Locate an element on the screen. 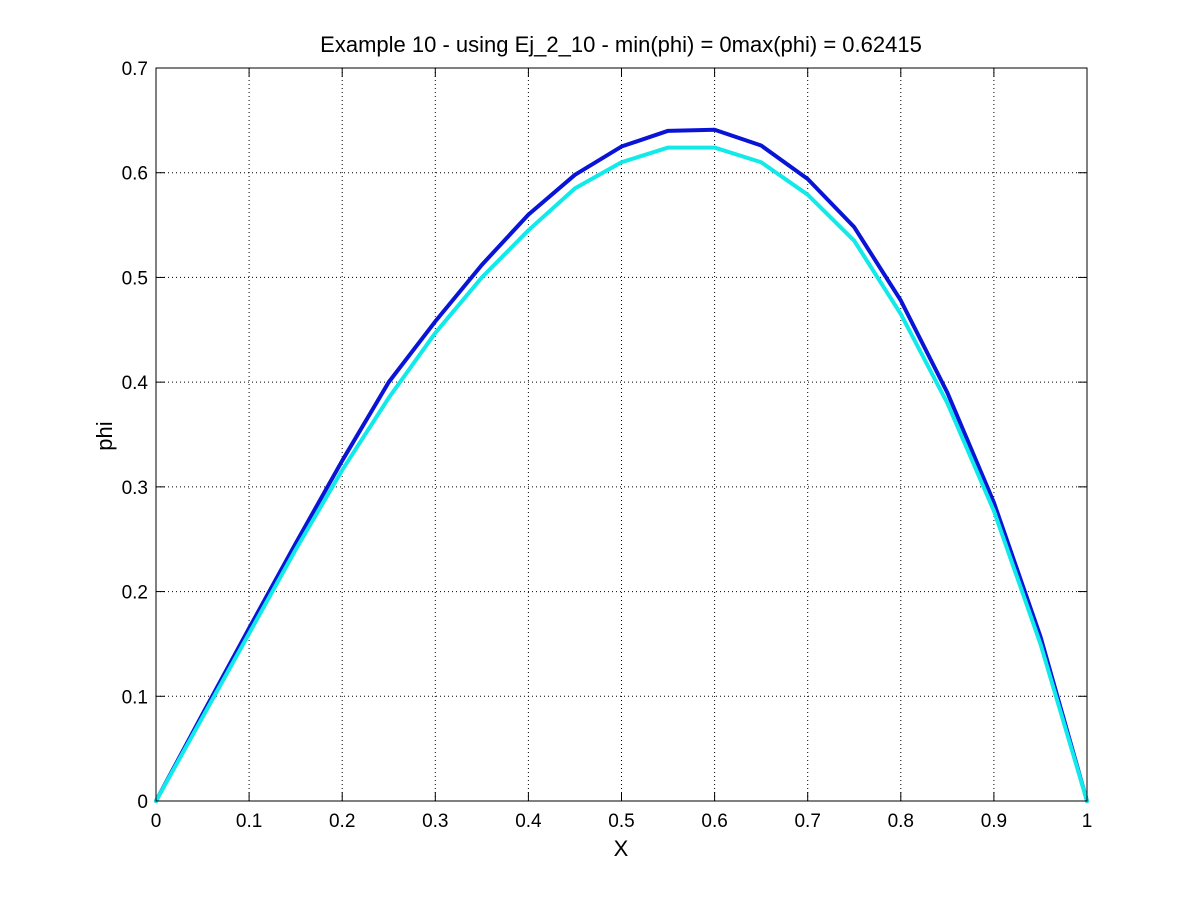 The width and height of the screenshot is (1201, 900). y-tick-label: 0.5 is located at coordinates (135, 278).